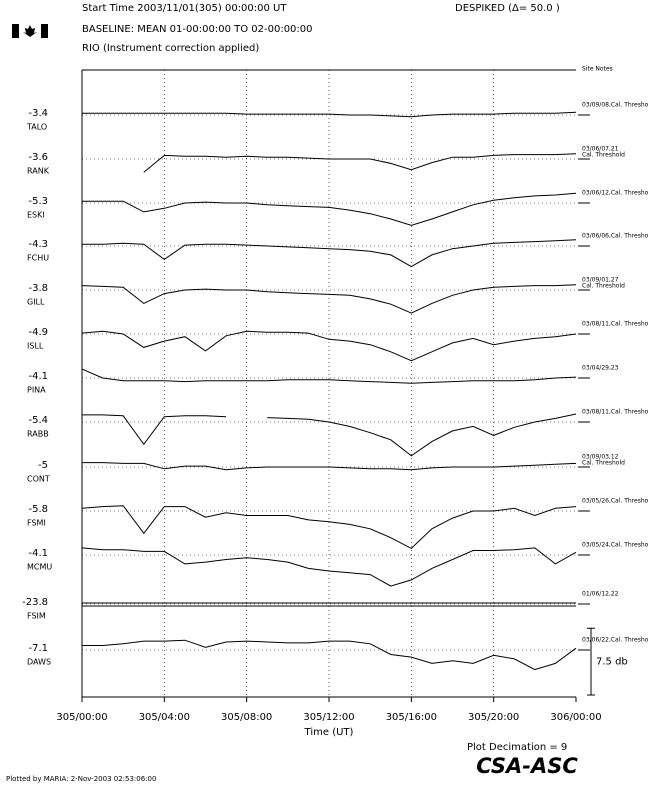  Describe the element at coordinates (600, 368) in the screenshot. I see `site-note: 03/04/29,23` at that location.